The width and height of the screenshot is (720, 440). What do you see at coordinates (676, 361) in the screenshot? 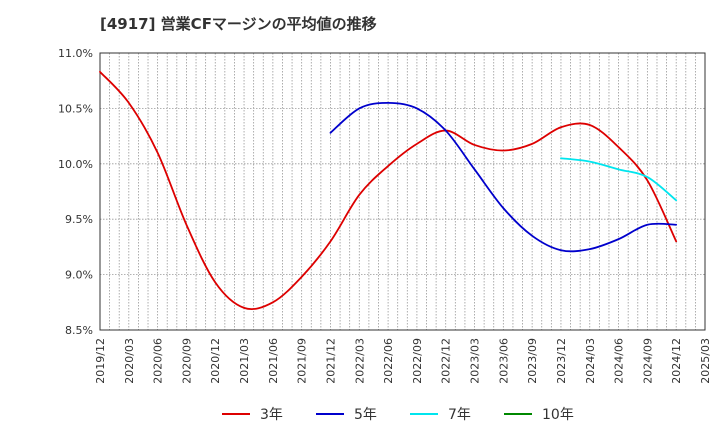
I see `x-tick-label: 2024/12` at bounding box center [676, 361].